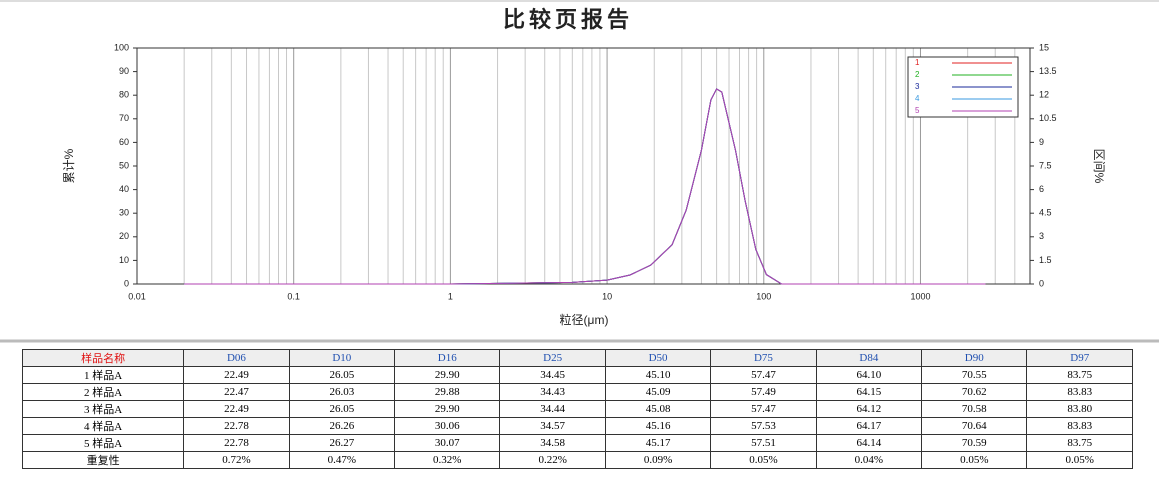 Image resolution: width=1159 pixels, height=489 pixels. What do you see at coordinates (1079, 358) in the screenshot?
I see `header-cell: D97` at bounding box center [1079, 358].